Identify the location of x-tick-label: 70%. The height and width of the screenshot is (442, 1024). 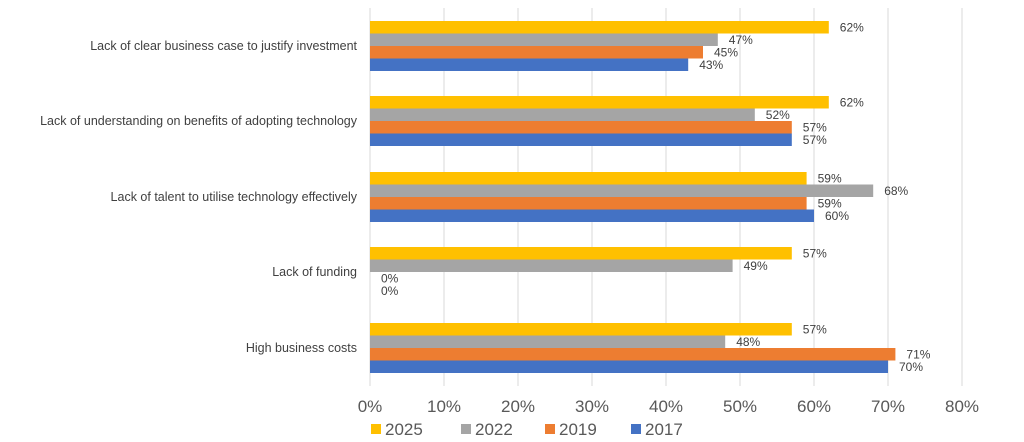
(888, 406).